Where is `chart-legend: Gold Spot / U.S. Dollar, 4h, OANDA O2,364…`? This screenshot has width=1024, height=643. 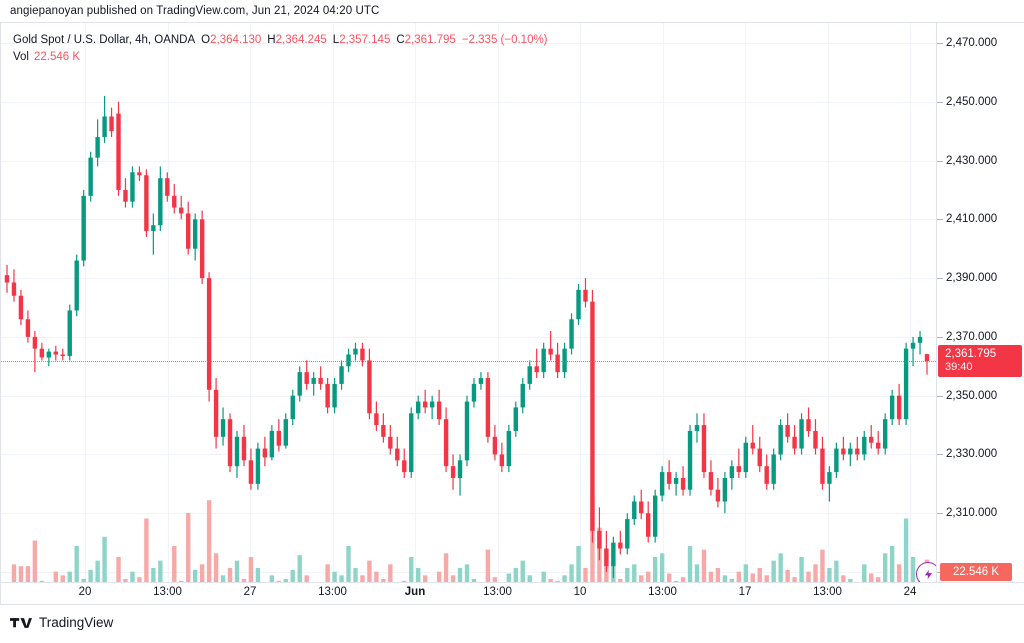
chart-legend: Gold Spot / U.S. Dollar, 4h, OANDA O2,364… is located at coordinates (280, 49).